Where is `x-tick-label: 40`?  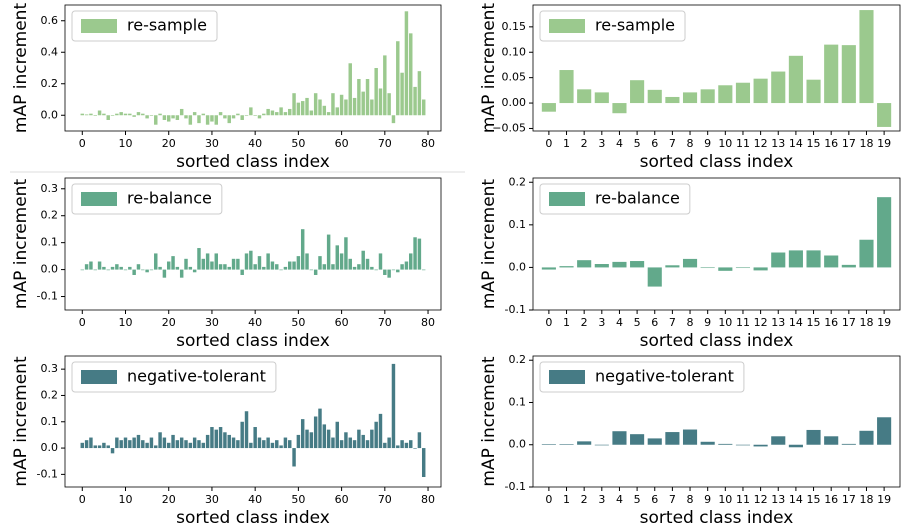 x-tick-label: 40 is located at coordinates (255, 143).